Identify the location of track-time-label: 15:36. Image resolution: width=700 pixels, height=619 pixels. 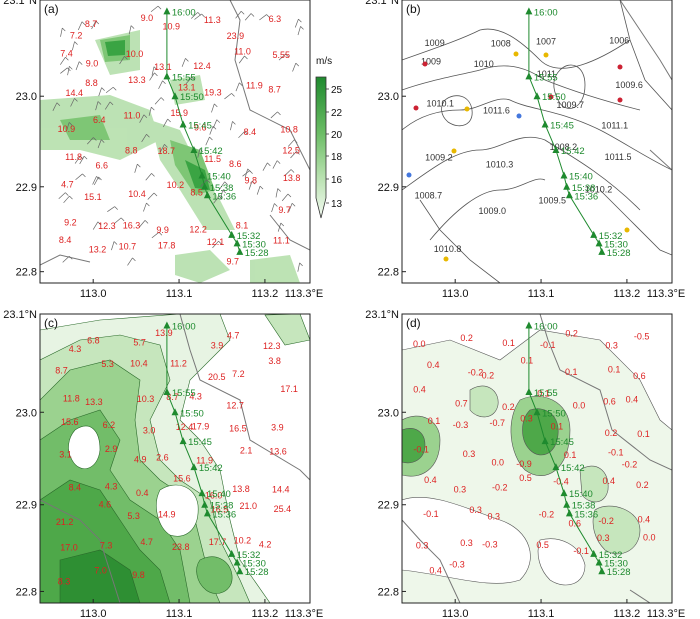
(586, 514).